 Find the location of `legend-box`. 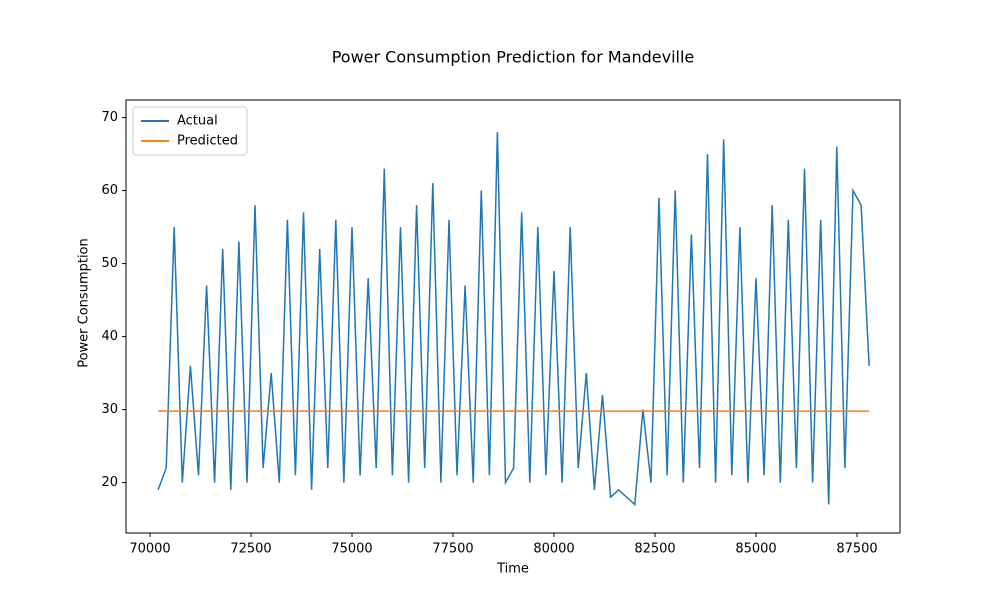

legend-box is located at coordinates (190, 131).